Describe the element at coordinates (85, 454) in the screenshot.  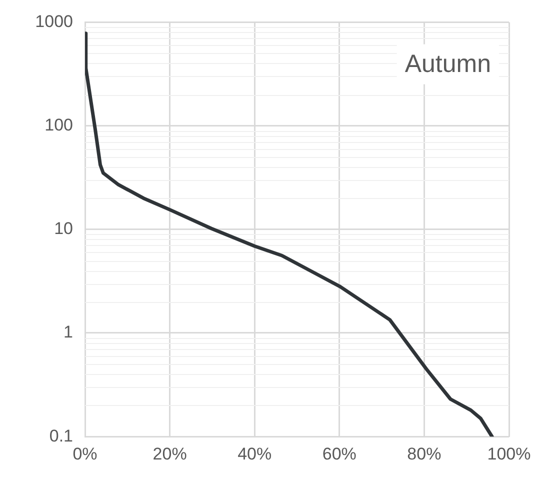
I see `x-tick-label: 0%` at that location.